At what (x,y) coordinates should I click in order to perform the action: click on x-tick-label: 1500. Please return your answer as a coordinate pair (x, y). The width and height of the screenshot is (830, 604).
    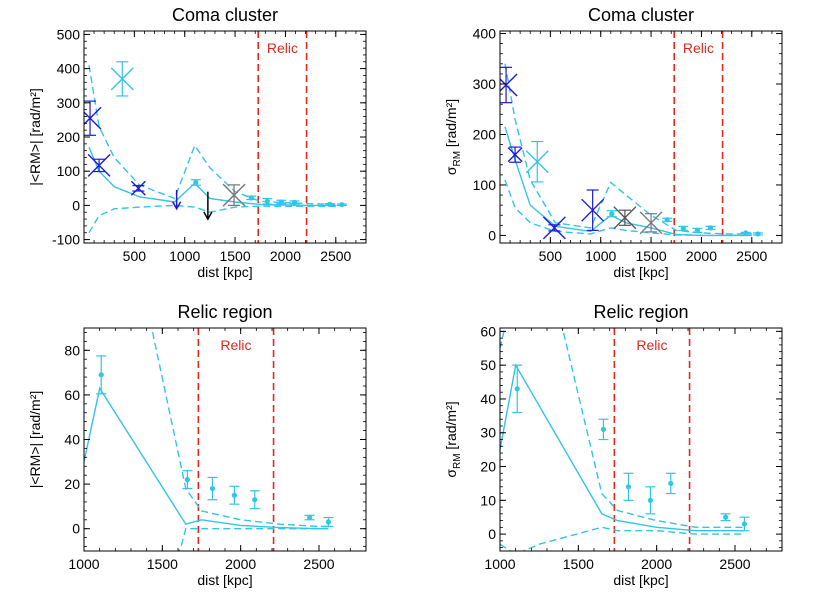
    Looking at the image, I should click on (234, 256).